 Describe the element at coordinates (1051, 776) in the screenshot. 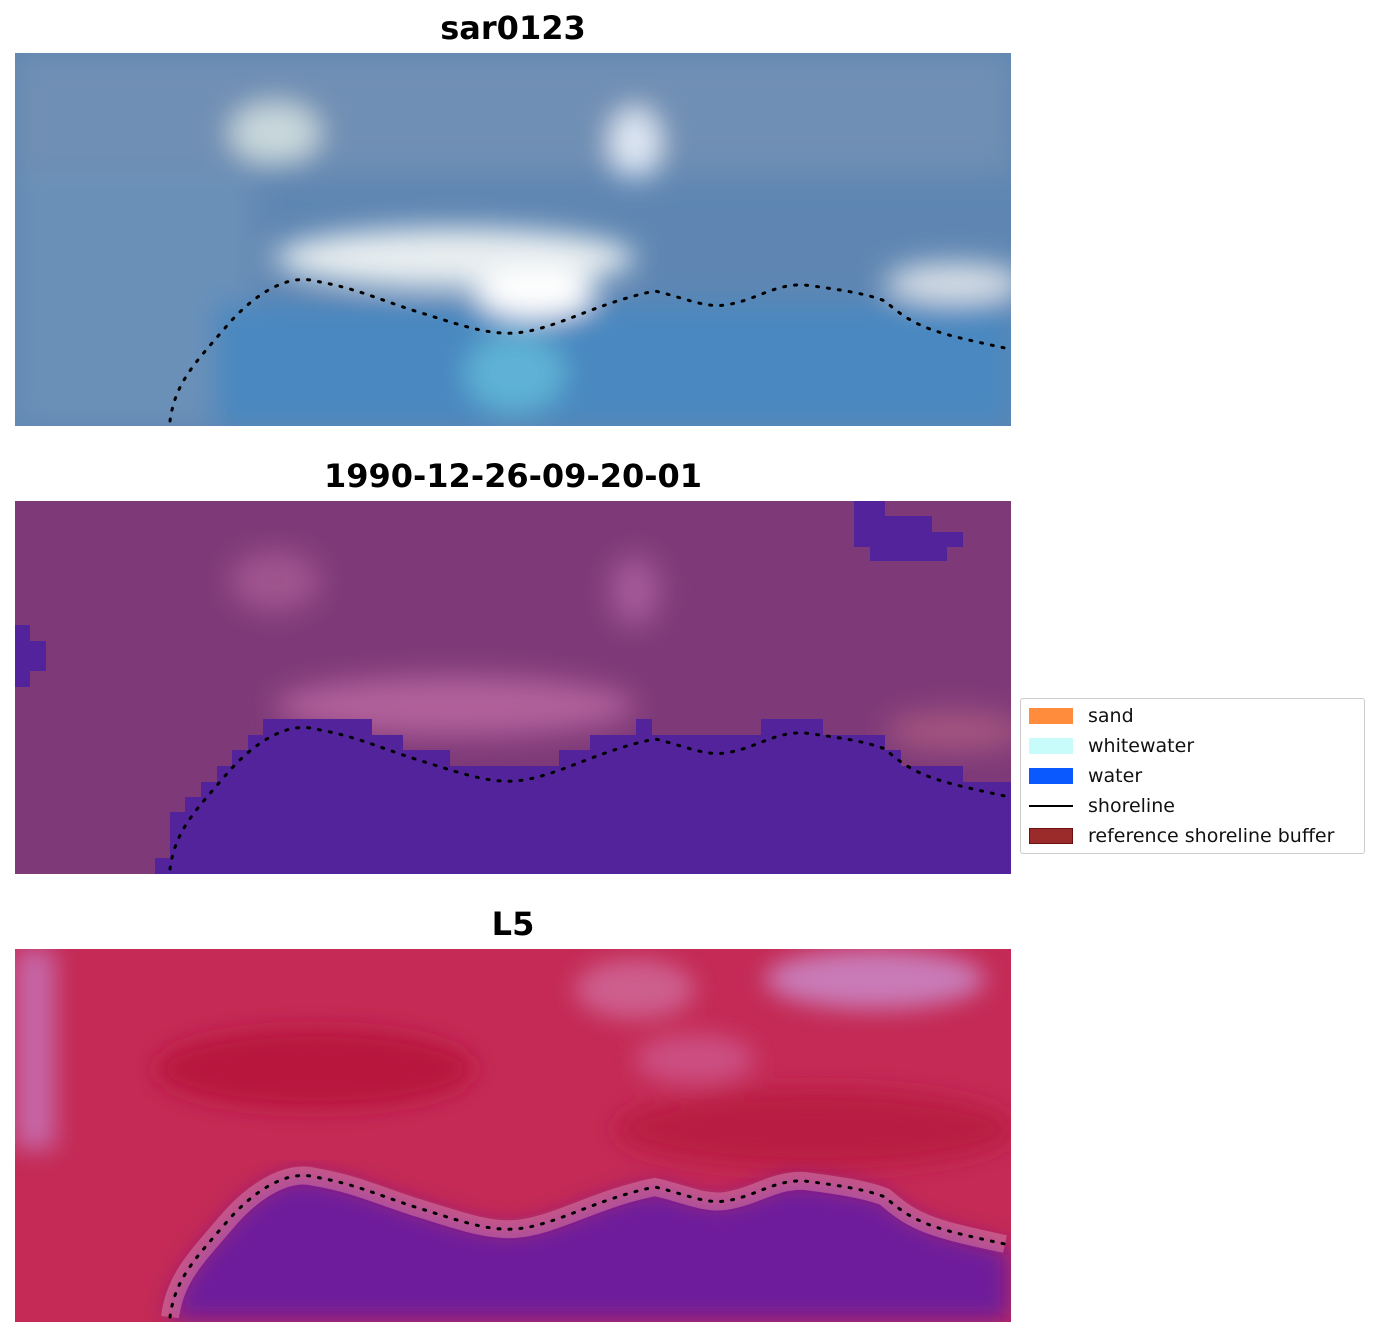

I see `legend-swatch-water` at that location.